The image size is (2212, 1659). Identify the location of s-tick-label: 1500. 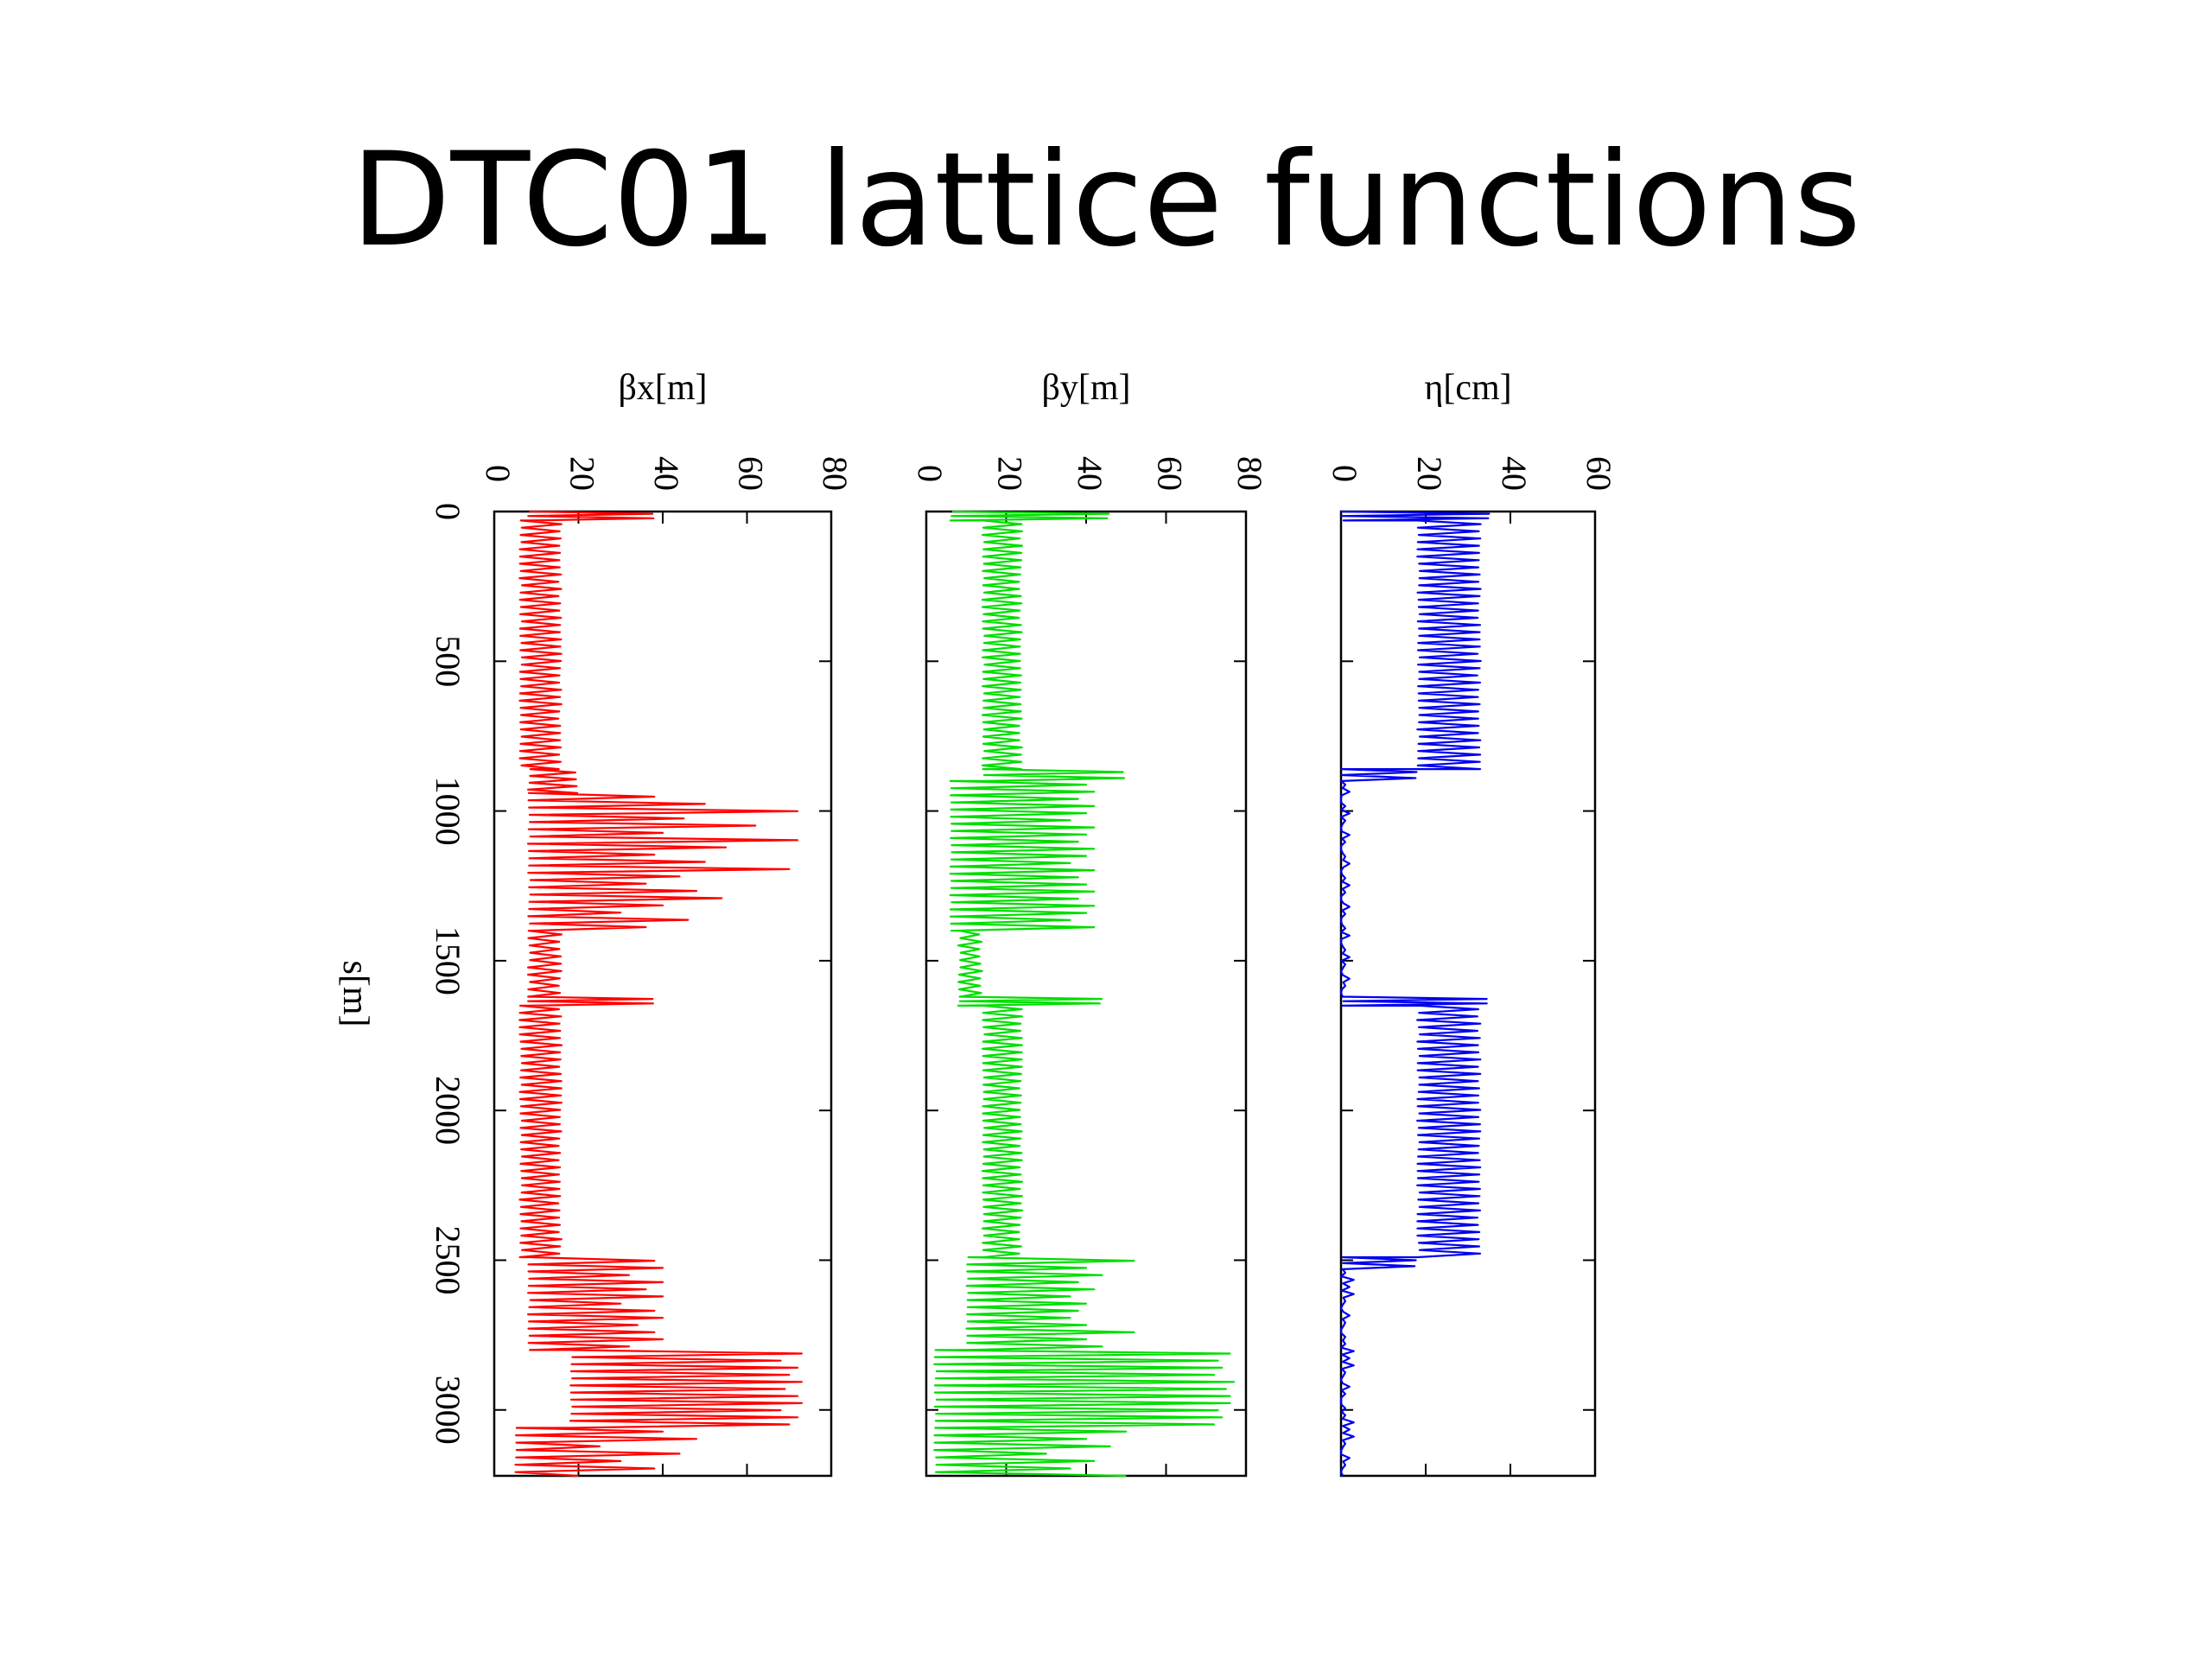
(448, 960).